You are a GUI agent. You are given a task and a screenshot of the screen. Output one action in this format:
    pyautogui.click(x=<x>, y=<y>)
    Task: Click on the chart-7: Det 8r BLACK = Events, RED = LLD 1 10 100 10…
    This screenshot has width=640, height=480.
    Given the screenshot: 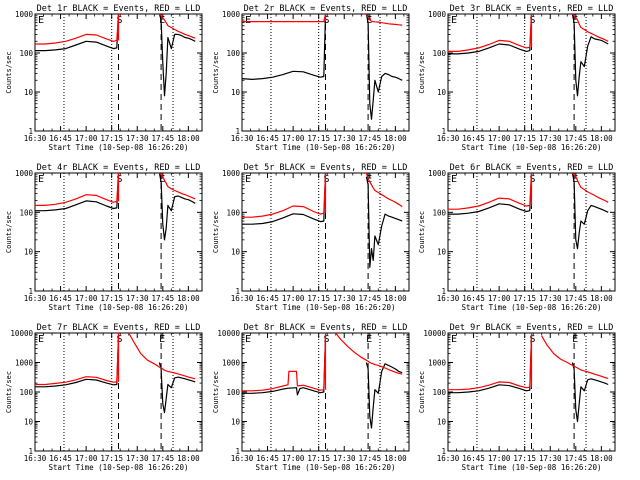 What is the action you would take?
    pyautogui.click(x=311, y=397)
    